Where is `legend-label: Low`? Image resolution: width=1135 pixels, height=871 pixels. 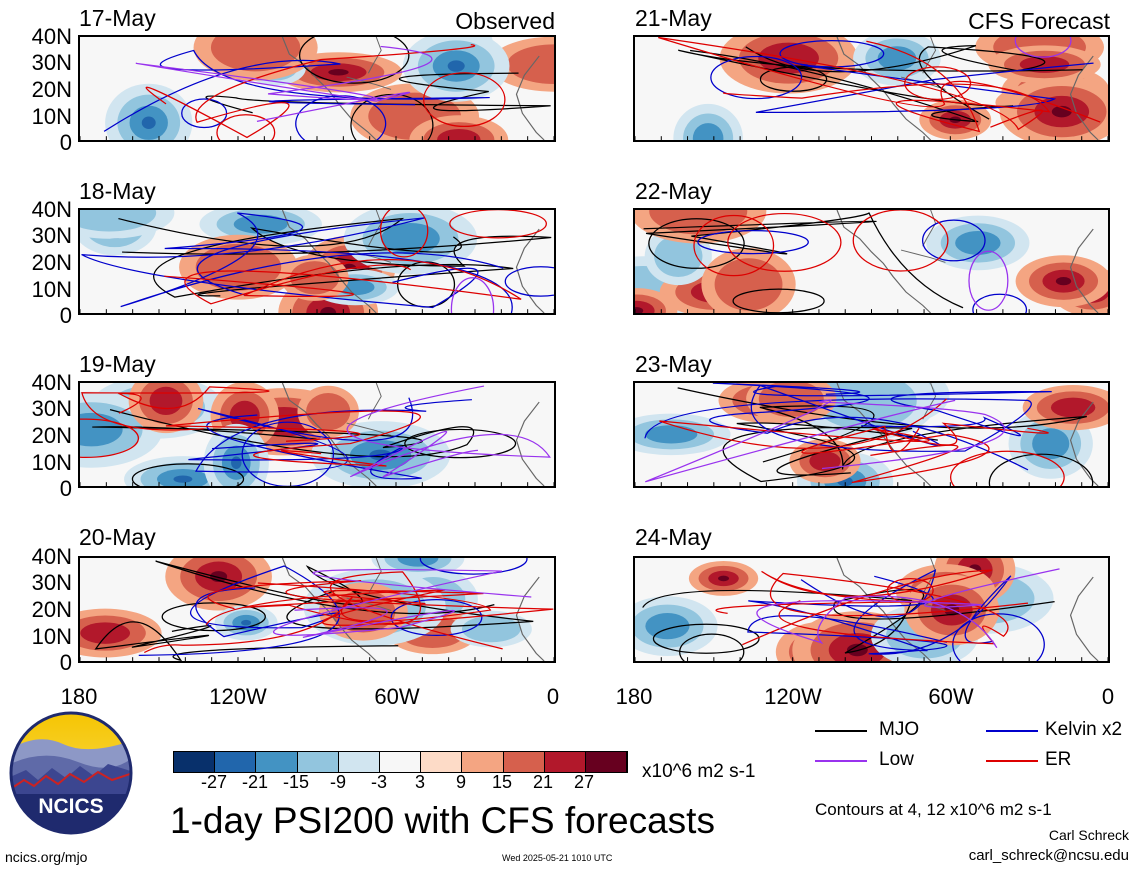
legend-label: Low is located at coordinates (896, 759).